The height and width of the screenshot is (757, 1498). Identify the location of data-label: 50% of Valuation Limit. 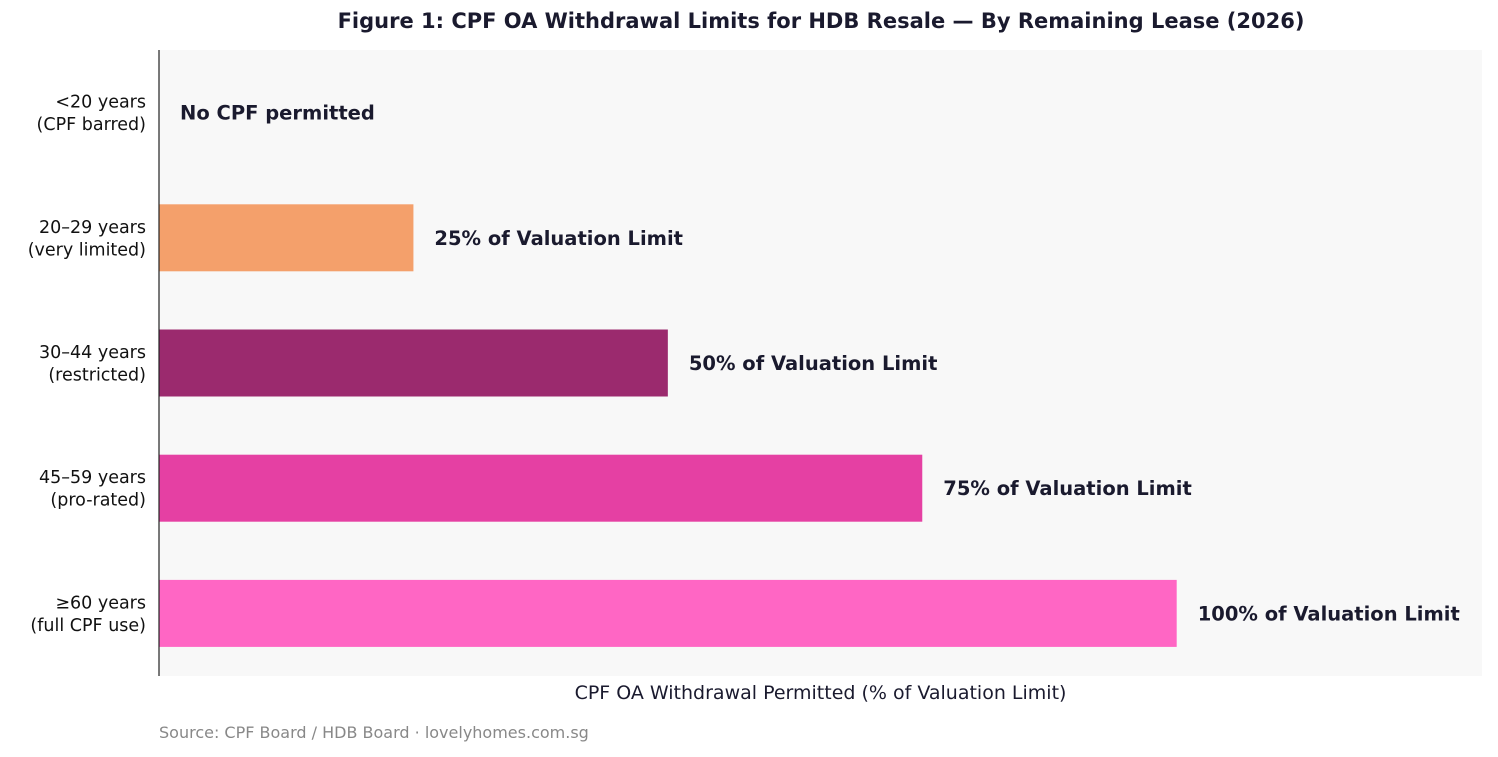
(813, 363).